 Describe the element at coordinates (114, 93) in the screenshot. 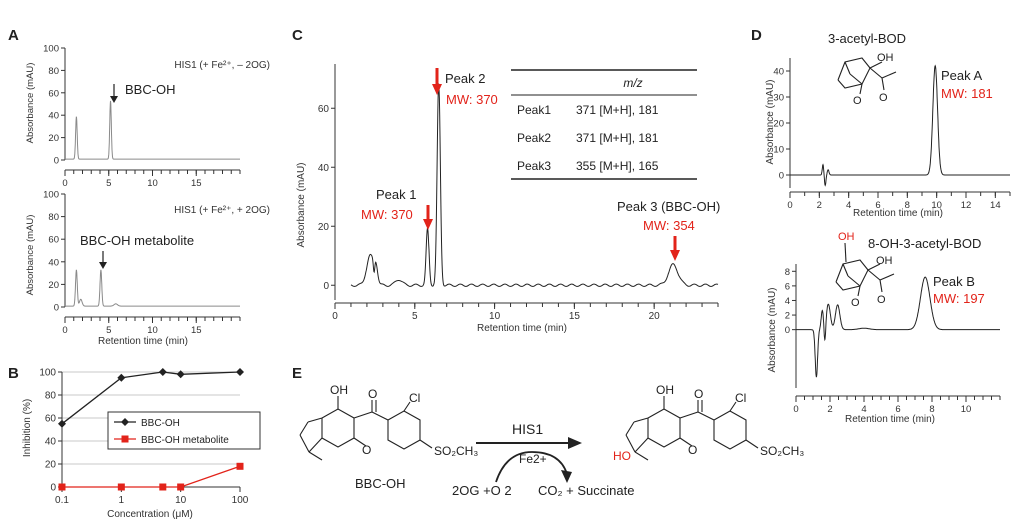

I see `a1-peak-arrow` at that location.